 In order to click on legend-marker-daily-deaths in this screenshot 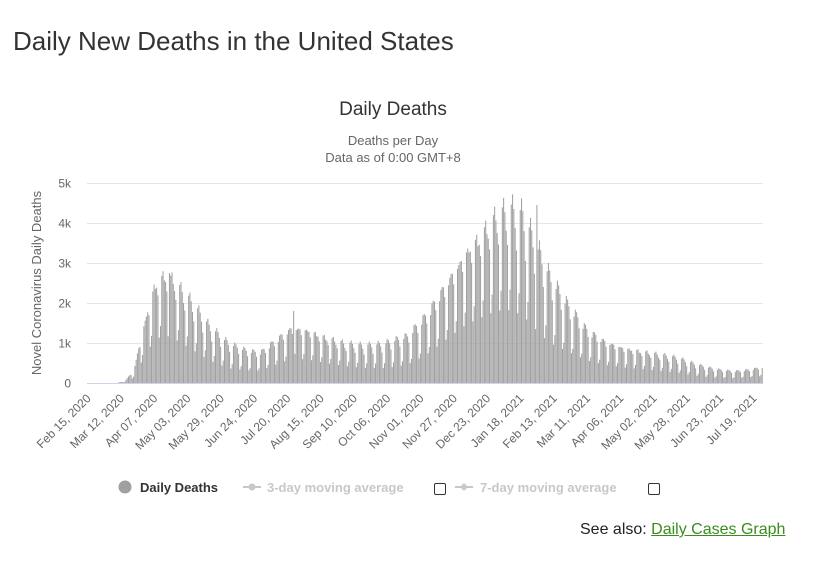, I will do `click(125, 487)`.